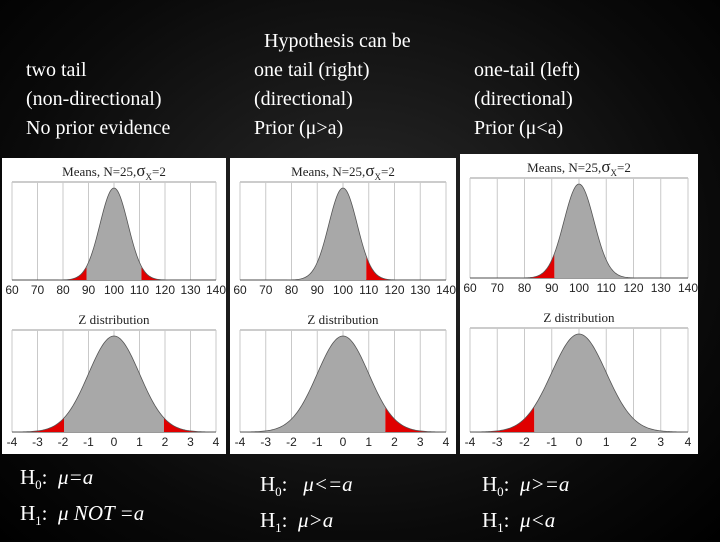  I want to click on hypothesis-title: Hypothesis can be, so click(337, 41).